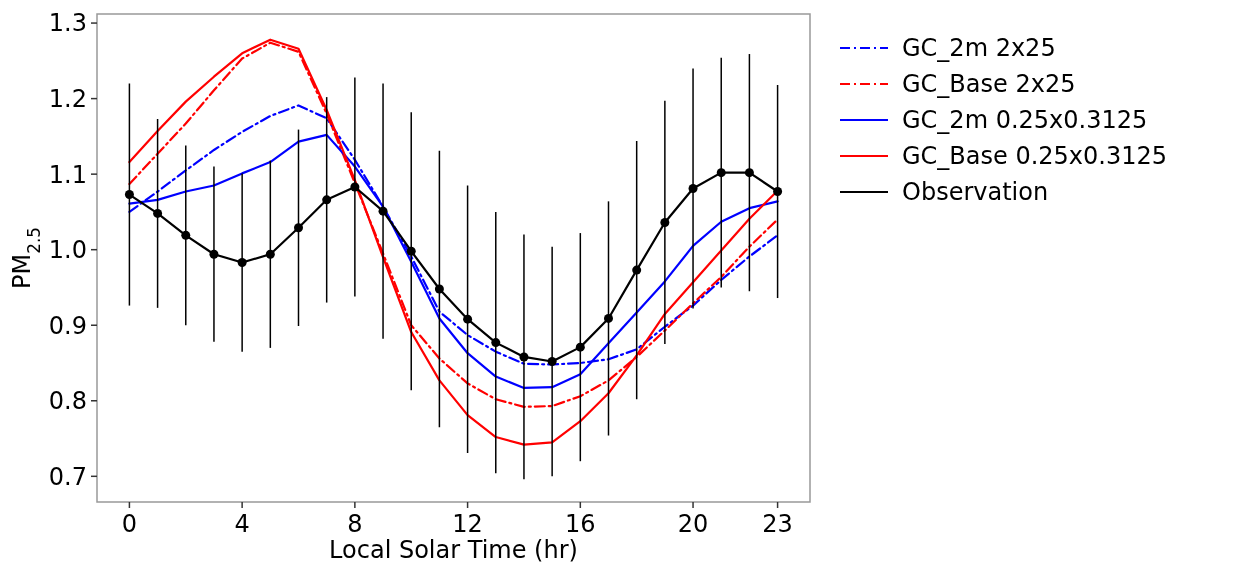 The image size is (1252, 567). I want to click on x-tick-label: 16, so click(580, 524).